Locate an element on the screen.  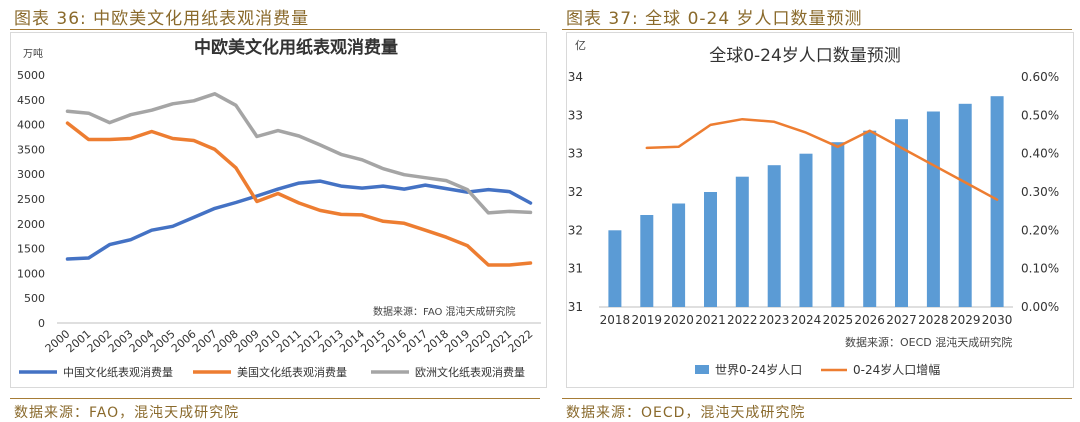
x-tick-label: 2025 is located at coordinates (838, 320).